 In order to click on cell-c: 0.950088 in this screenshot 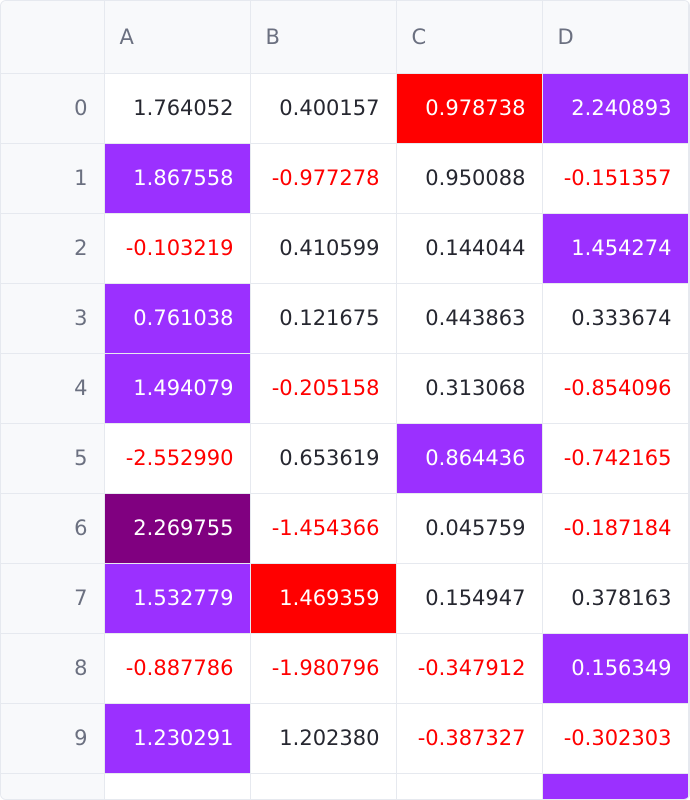, I will do `click(469, 178)`.